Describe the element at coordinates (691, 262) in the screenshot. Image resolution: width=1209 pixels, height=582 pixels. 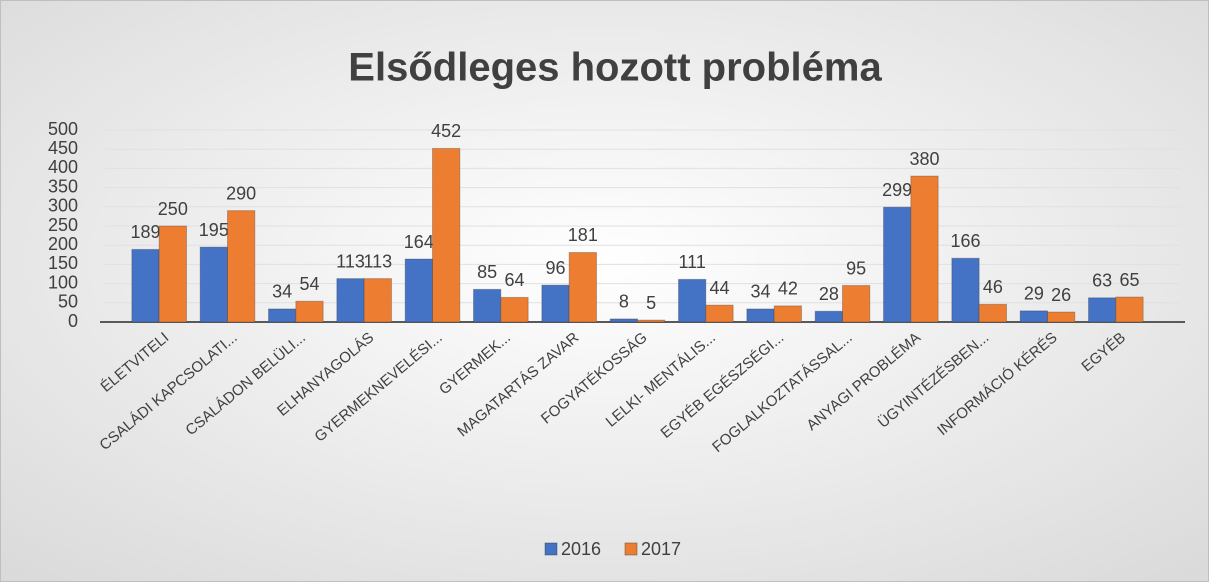
I see `data-label: 111` at that location.